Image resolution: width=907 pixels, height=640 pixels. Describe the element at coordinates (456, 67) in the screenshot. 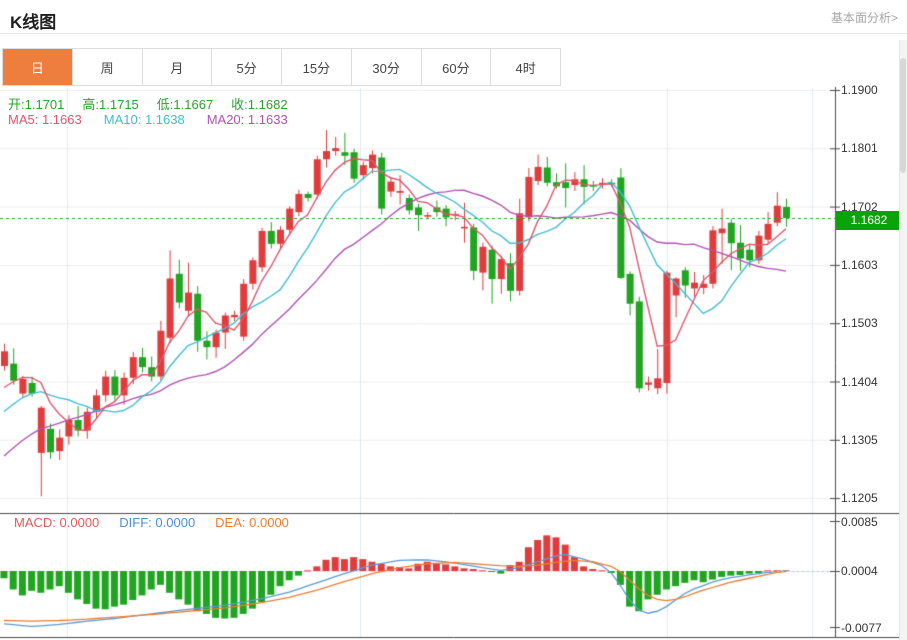

I see `tab-60min: 60分` at that location.